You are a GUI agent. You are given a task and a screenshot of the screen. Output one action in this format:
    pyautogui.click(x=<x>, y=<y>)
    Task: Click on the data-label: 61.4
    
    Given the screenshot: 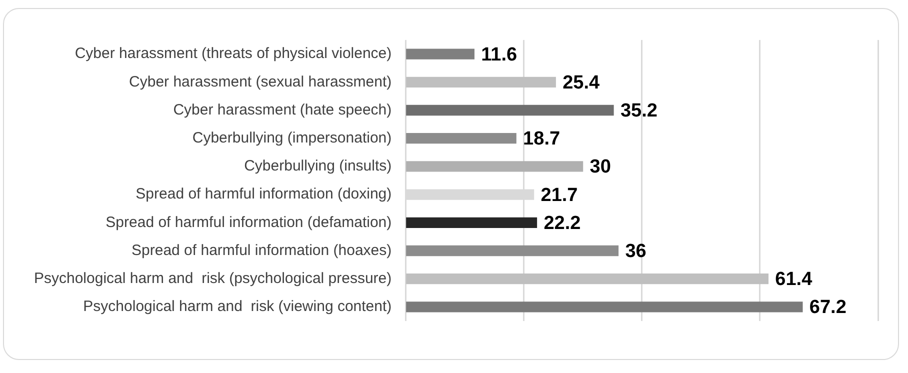 What is the action you would take?
    pyautogui.click(x=794, y=279)
    